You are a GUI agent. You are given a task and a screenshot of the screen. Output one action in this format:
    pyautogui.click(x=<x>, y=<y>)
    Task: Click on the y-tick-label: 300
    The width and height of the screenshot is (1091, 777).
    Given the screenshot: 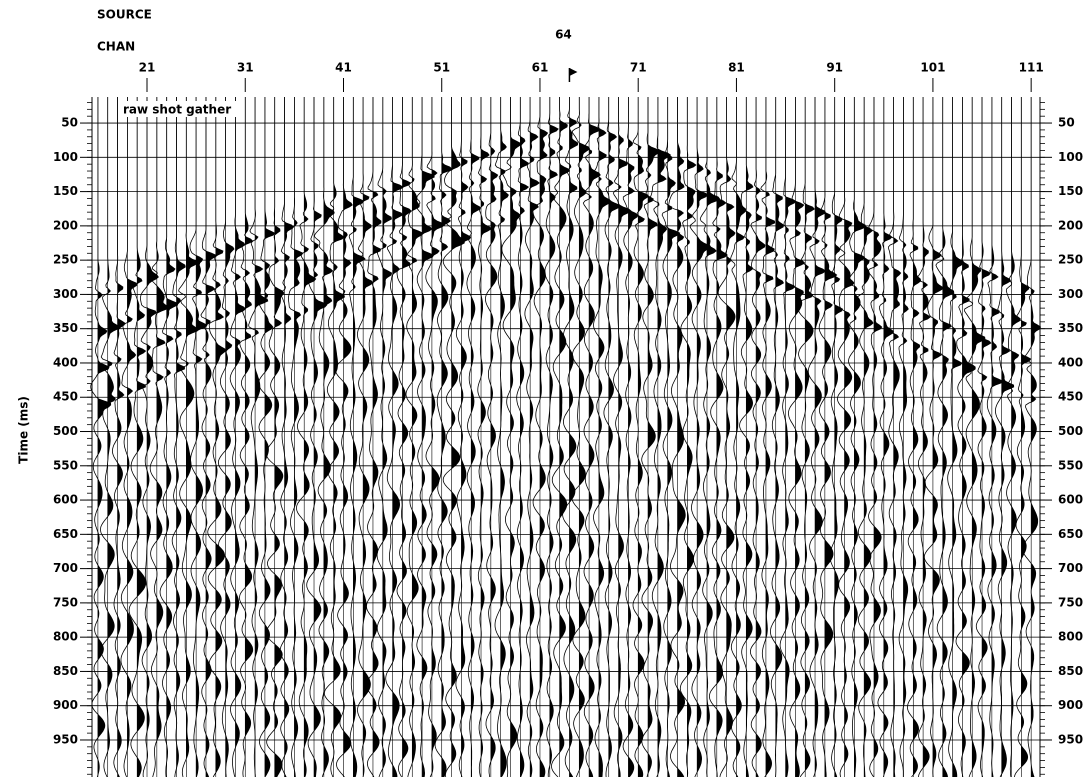 What is the action you would take?
    pyautogui.click(x=1070, y=294)
    